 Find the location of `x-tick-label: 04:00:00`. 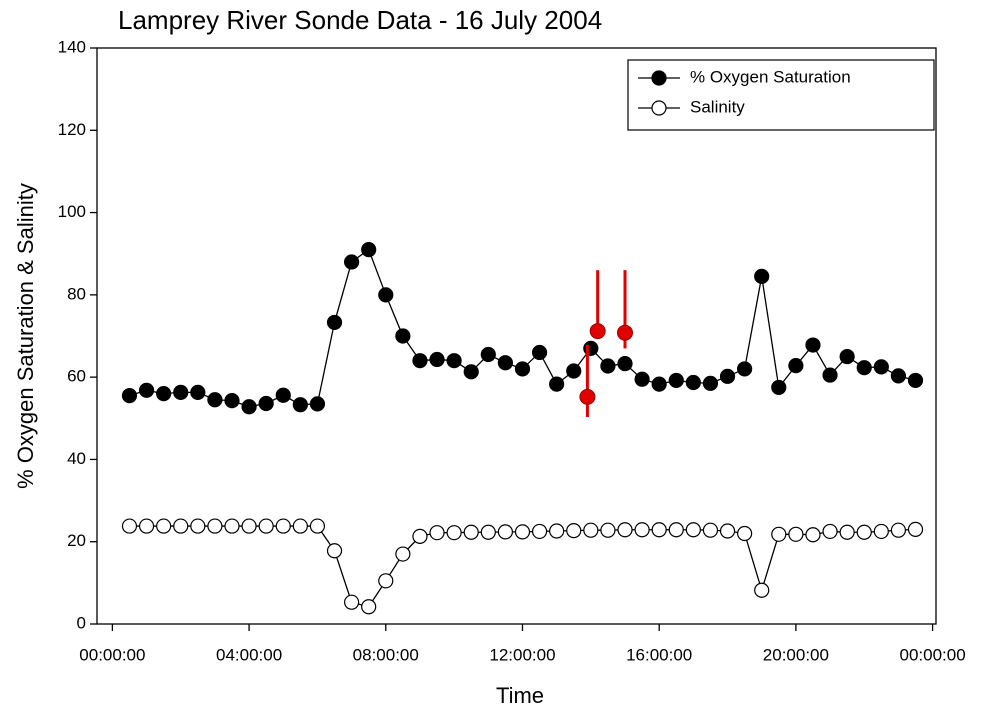

x-tick-label: 04:00:00 is located at coordinates (249, 654).